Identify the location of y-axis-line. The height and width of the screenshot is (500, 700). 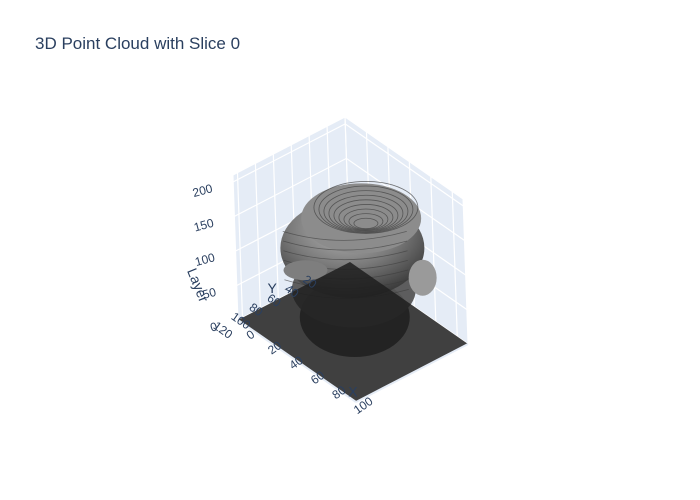
(297, 361).